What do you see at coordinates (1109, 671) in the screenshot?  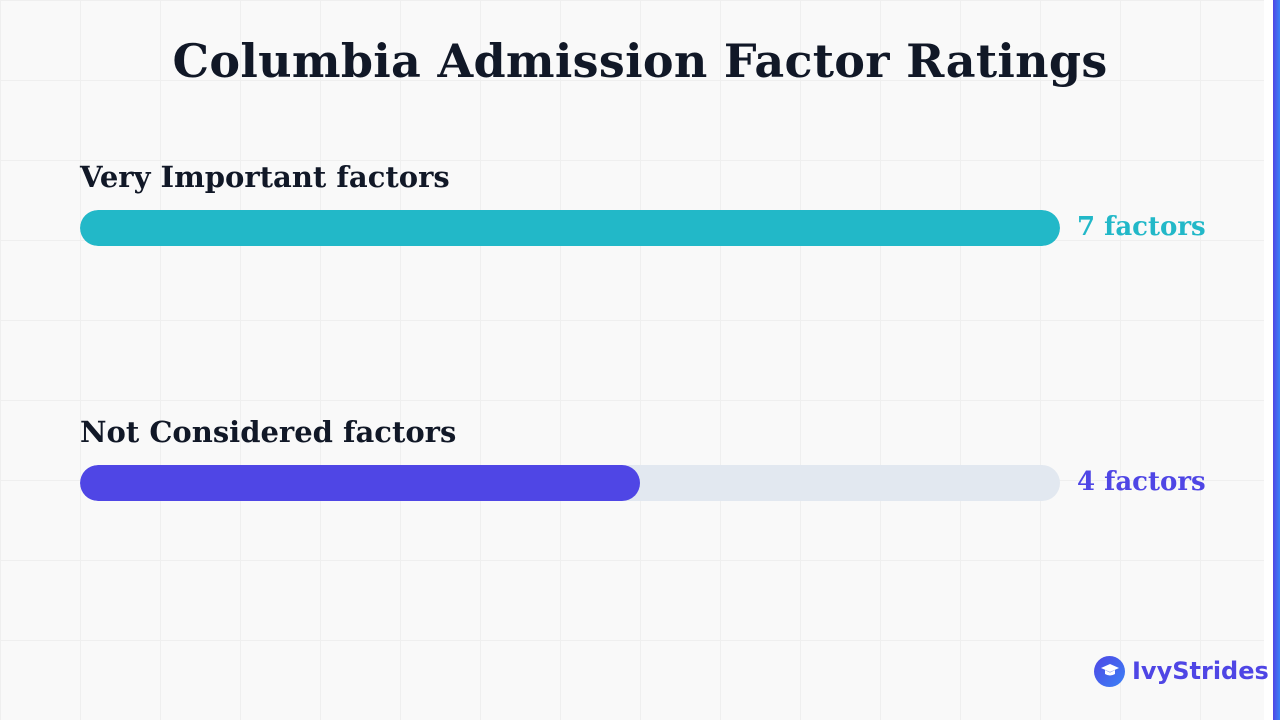 I see `graduation-cap-icon` at bounding box center [1109, 671].